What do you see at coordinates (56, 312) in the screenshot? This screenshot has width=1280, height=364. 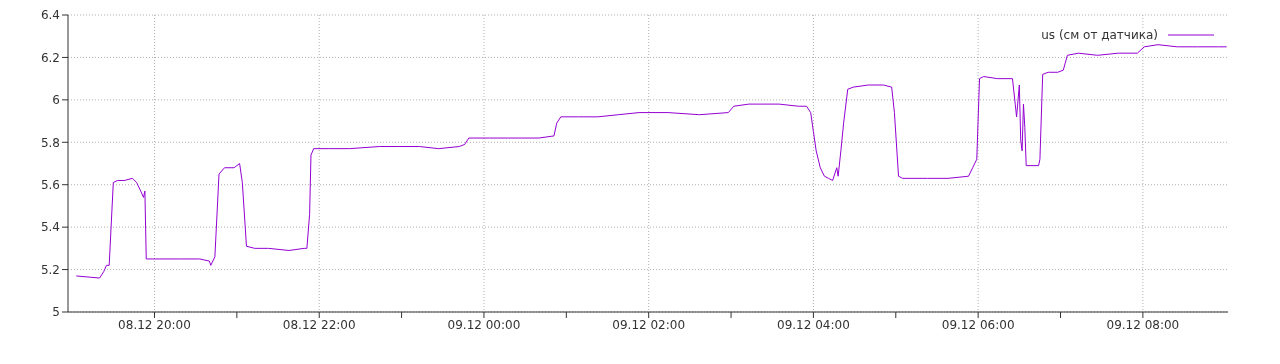 I see `y-tick-label: 5` at bounding box center [56, 312].